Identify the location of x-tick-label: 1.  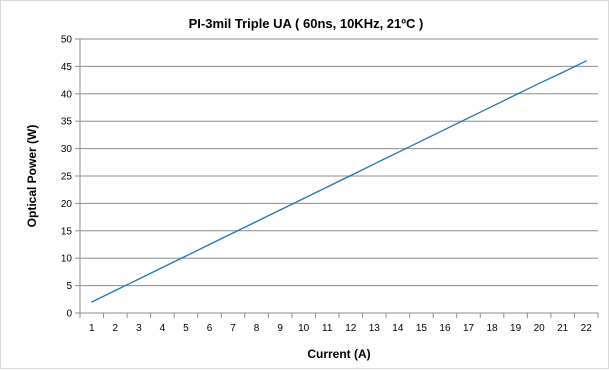
(92, 328).